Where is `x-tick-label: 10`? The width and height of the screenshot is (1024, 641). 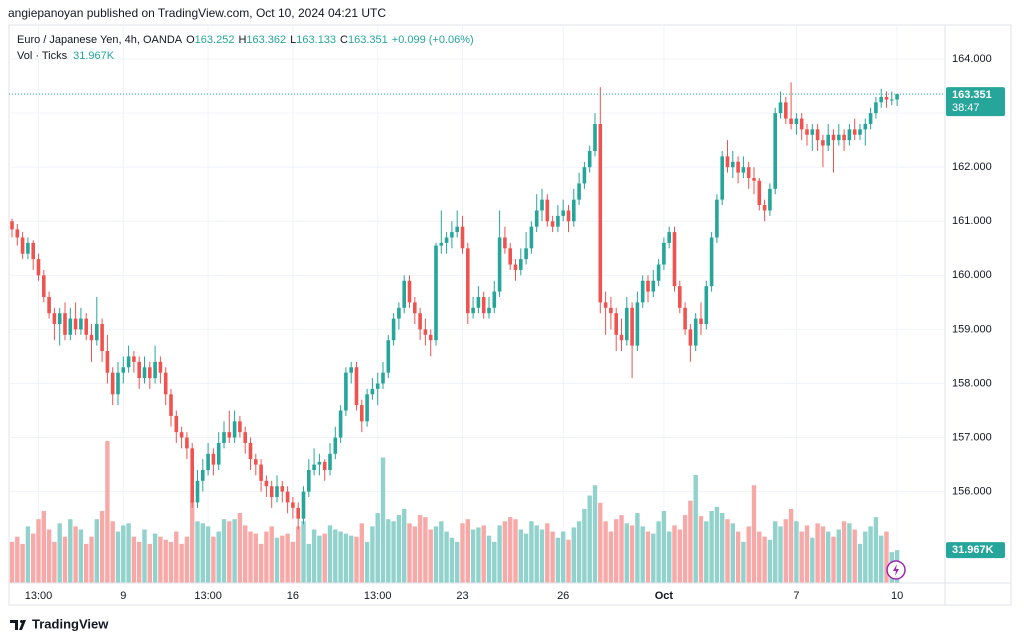
x-tick-label: 10 is located at coordinates (897, 596).